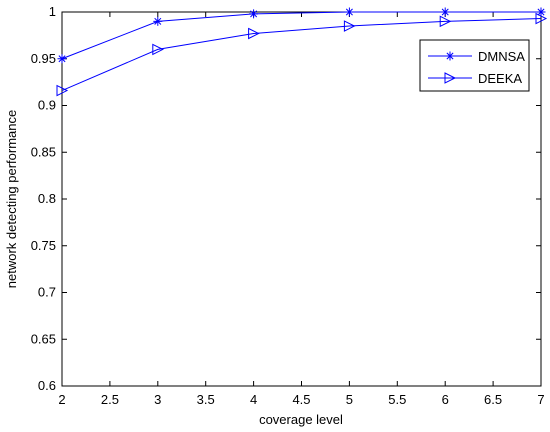  I want to click on y-tick-label: 1, so click(52, 11).